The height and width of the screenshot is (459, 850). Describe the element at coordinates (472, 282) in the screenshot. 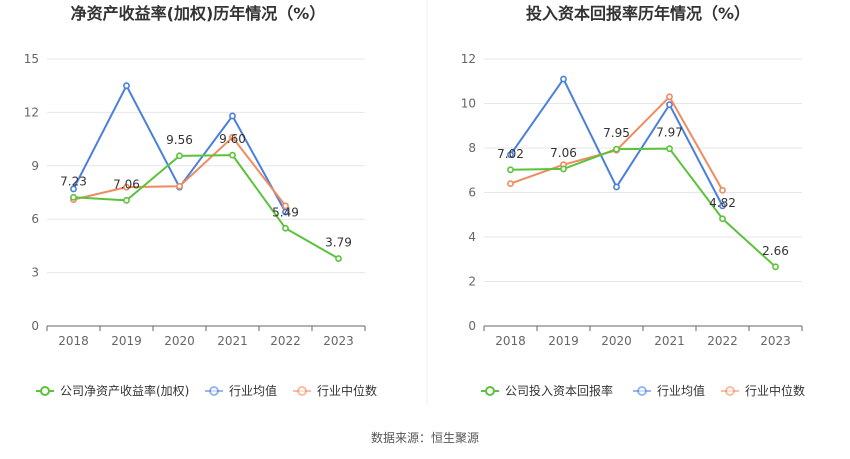

I see `y-tick-label: 2` at that location.